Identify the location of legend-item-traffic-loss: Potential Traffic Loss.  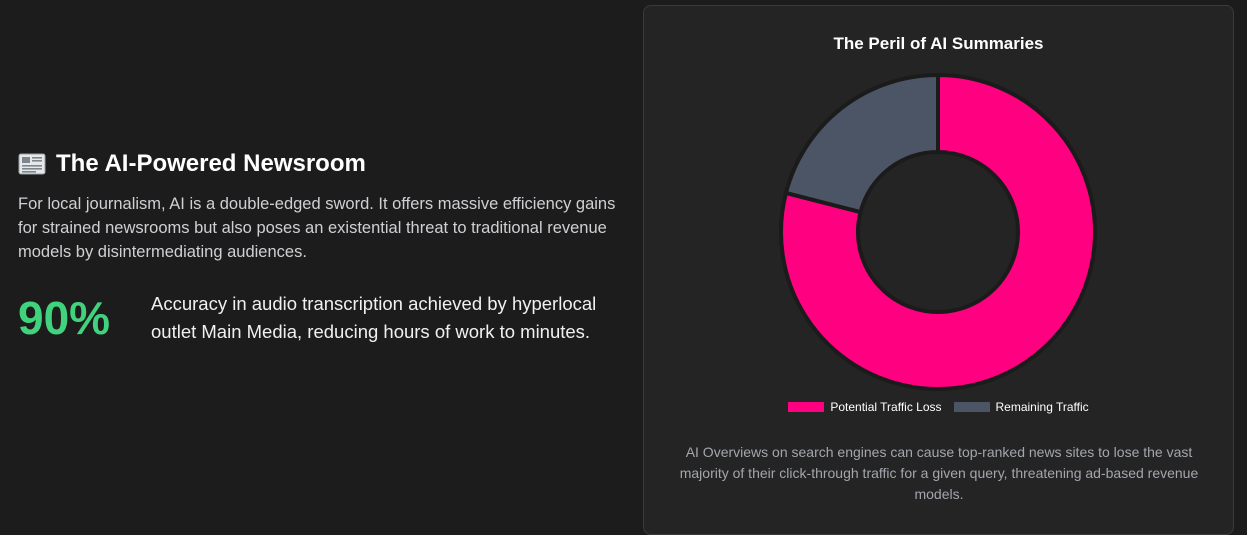
(865, 407).